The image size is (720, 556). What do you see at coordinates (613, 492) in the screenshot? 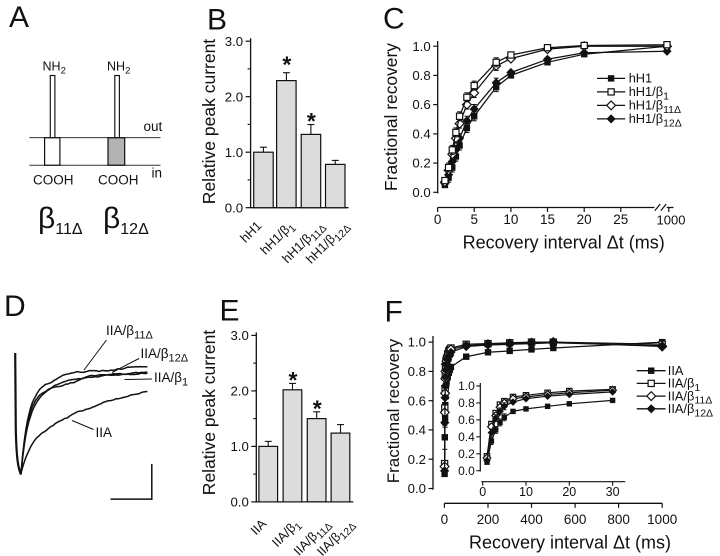
I see `svg-text: 30` at bounding box center [613, 492].